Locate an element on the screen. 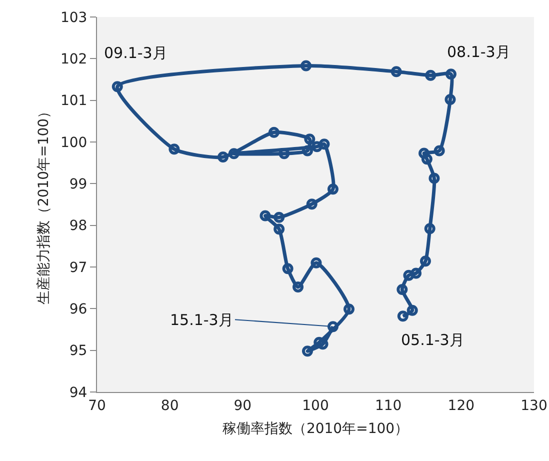  y-tick-label: 98 is located at coordinates (78, 226).